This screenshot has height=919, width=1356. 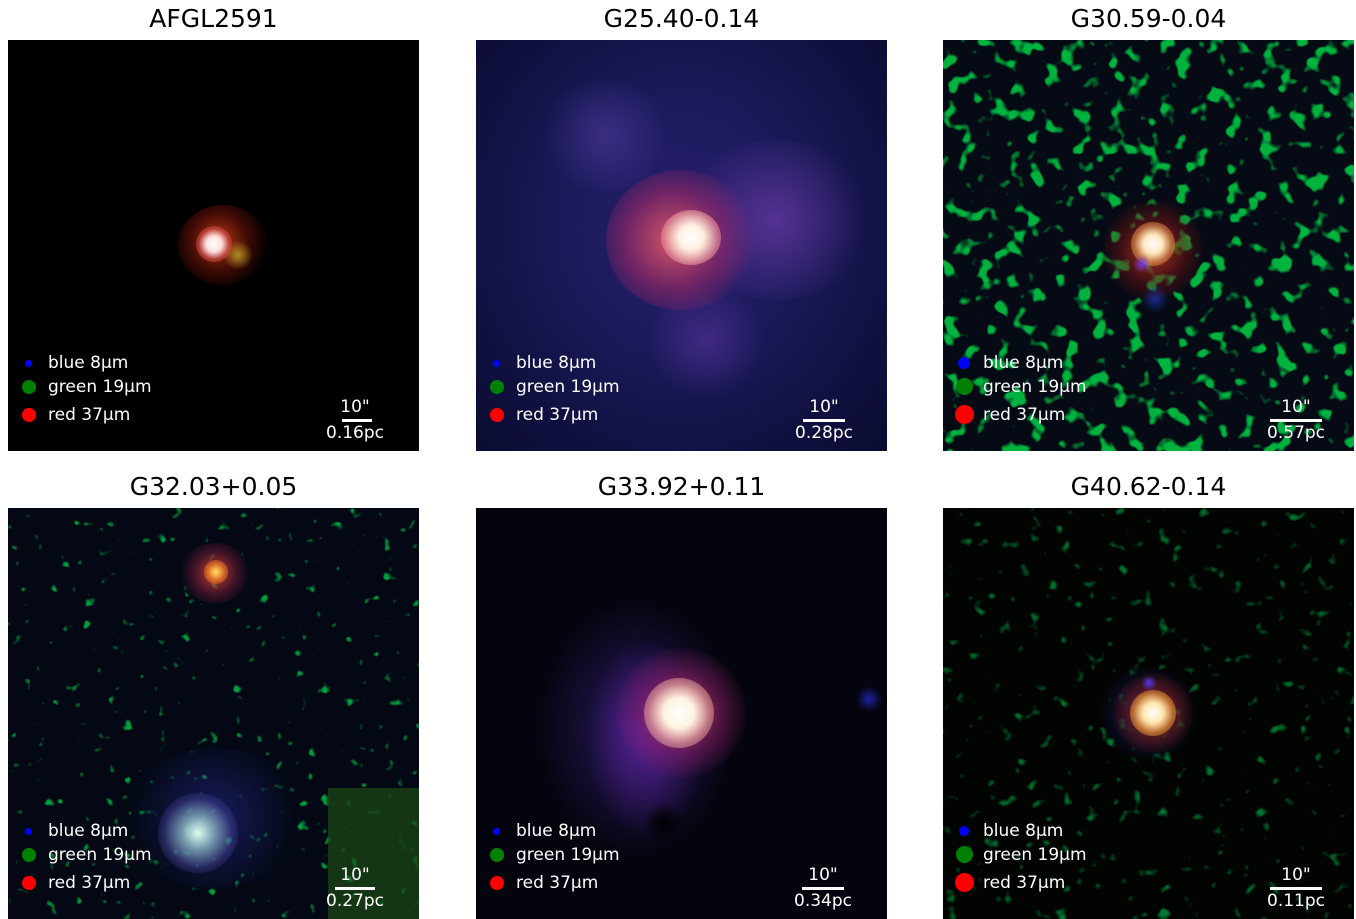 I want to click on scale-bar: 10" 0.16pc, so click(x=355, y=424).